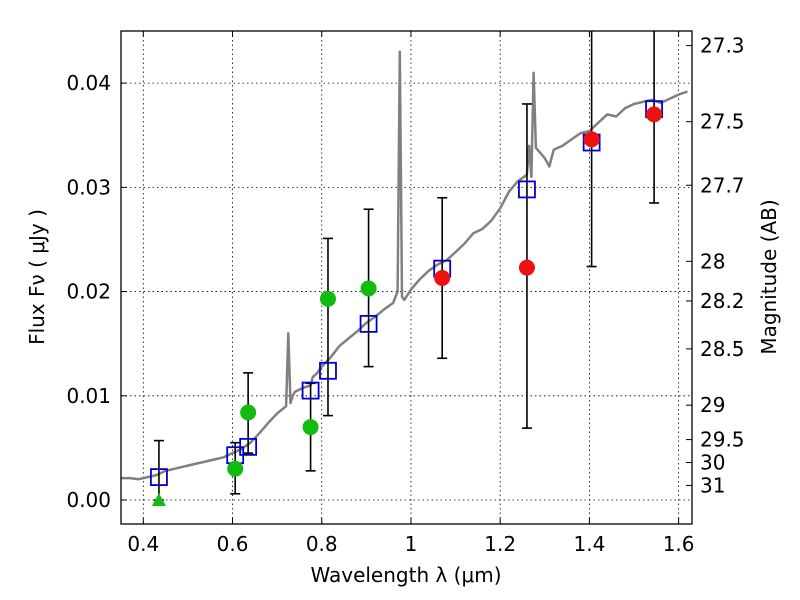  What do you see at coordinates (37, 277) in the screenshot?
I see `y-axis-title: Flux Fν ( μJy )` at bounding box center [37, 277].